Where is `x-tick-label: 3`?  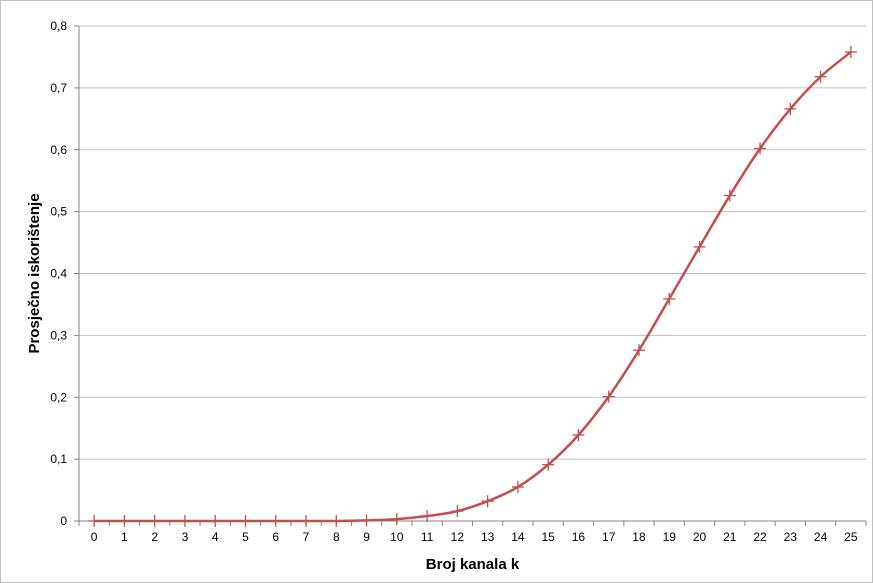
x-tick-label: 3 is located at coordinates (185, 537).